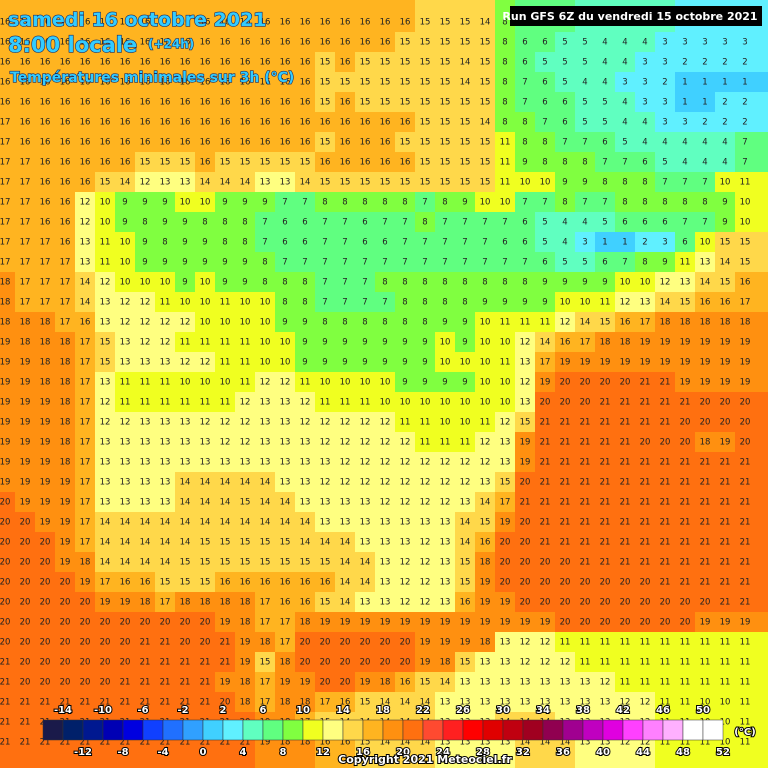 The image size is (768, 768). I want to click on value: 6, so click(604, 143).